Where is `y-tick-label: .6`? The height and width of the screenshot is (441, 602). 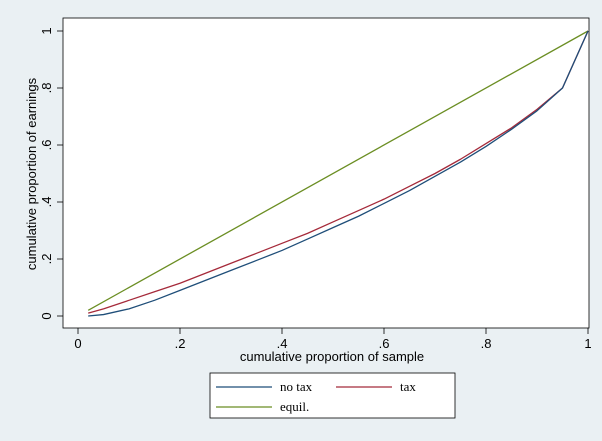 y-tick-label: .6 is located at coordinates (46, 145).